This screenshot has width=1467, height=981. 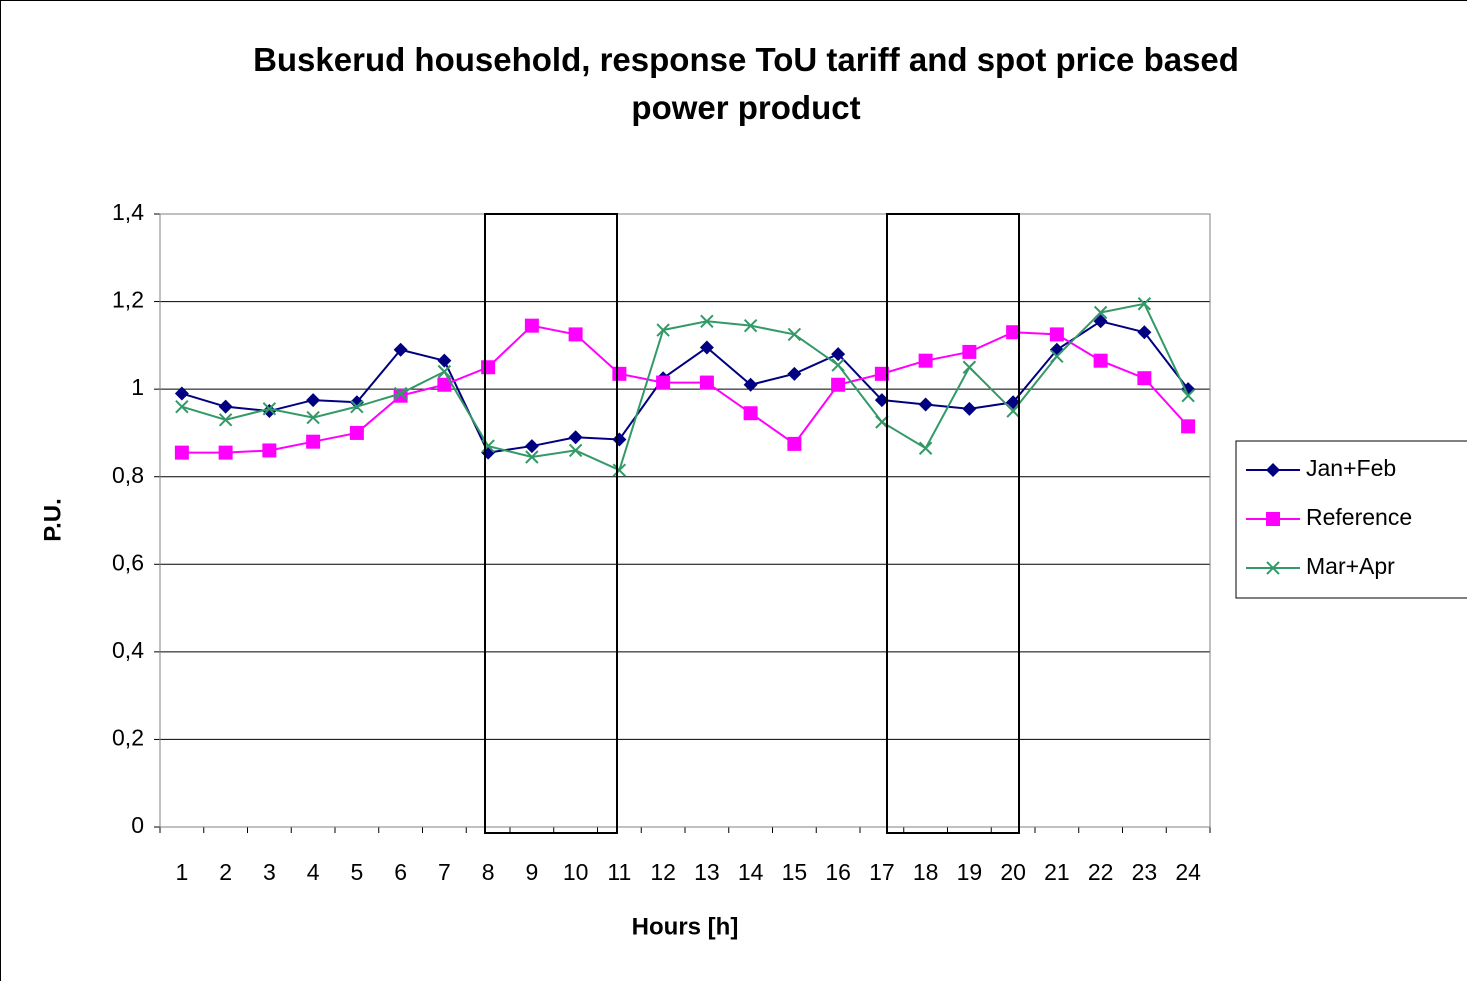 What do you see at coordinates (795, 872) in the screenshot?
I see `x-tick-label: 15` at bounding box center [795, 872].